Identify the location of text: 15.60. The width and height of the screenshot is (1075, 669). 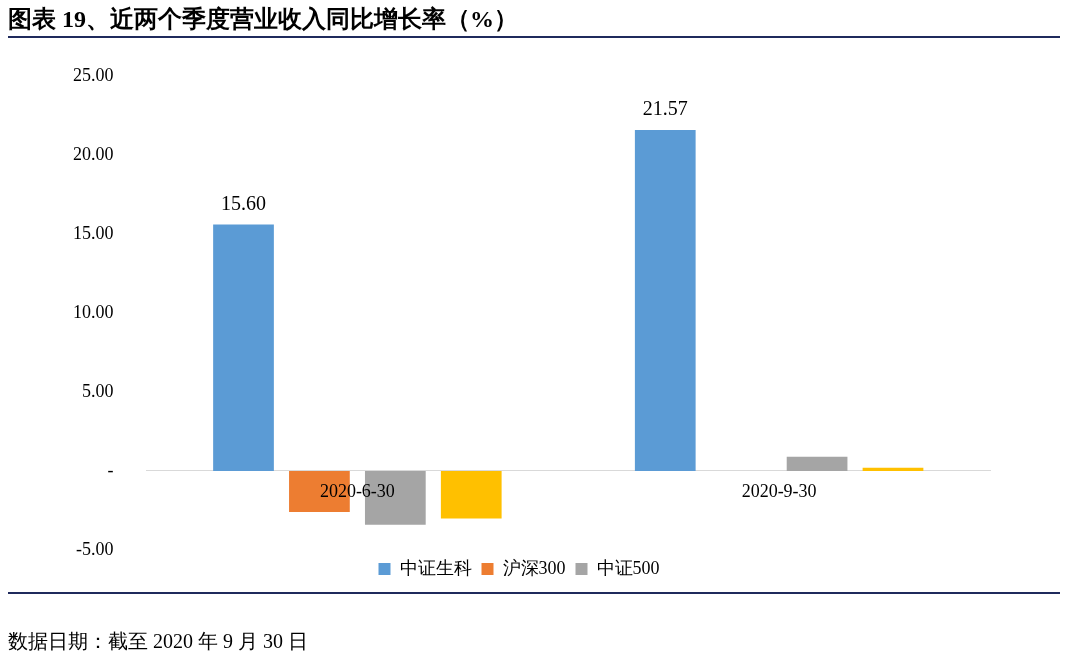
(243, 202).